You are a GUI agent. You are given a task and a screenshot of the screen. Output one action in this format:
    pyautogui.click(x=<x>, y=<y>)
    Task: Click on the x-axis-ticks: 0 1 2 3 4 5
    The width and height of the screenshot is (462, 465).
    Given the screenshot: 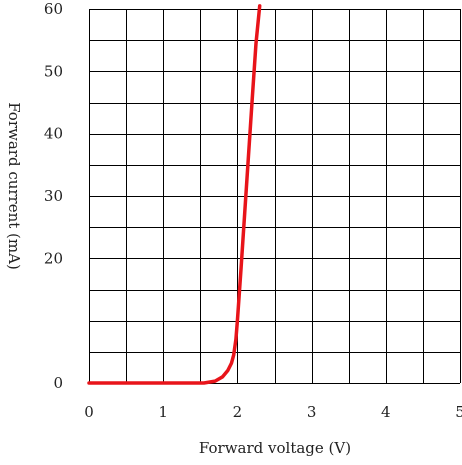 What is the action you would take?
    pyautogui.click(x=273, y=412)
    